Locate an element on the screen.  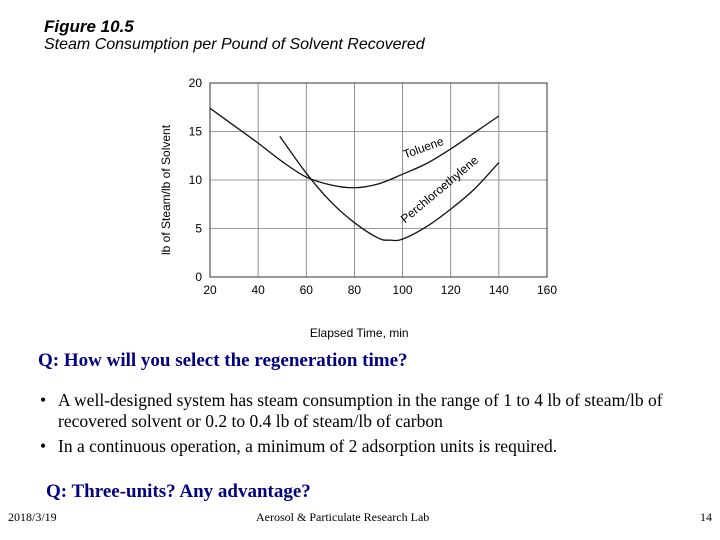
x-tick-label: 20 is located at coordinates (210, 290).